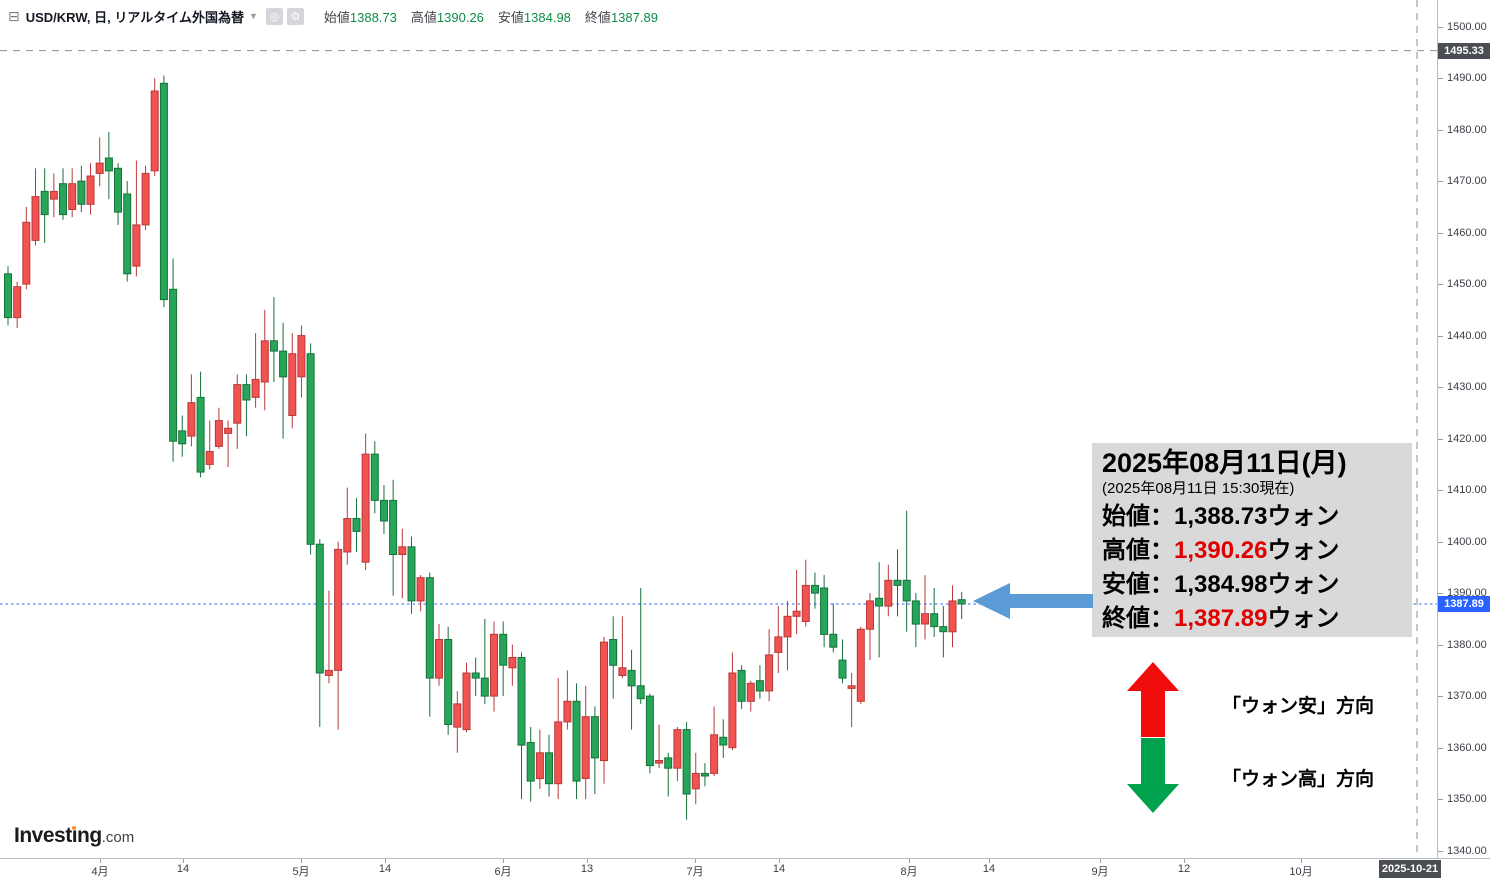 The height and width of the screenshot is (880, 1490). I want to click on target-icon: ◎, so click(274, 16).